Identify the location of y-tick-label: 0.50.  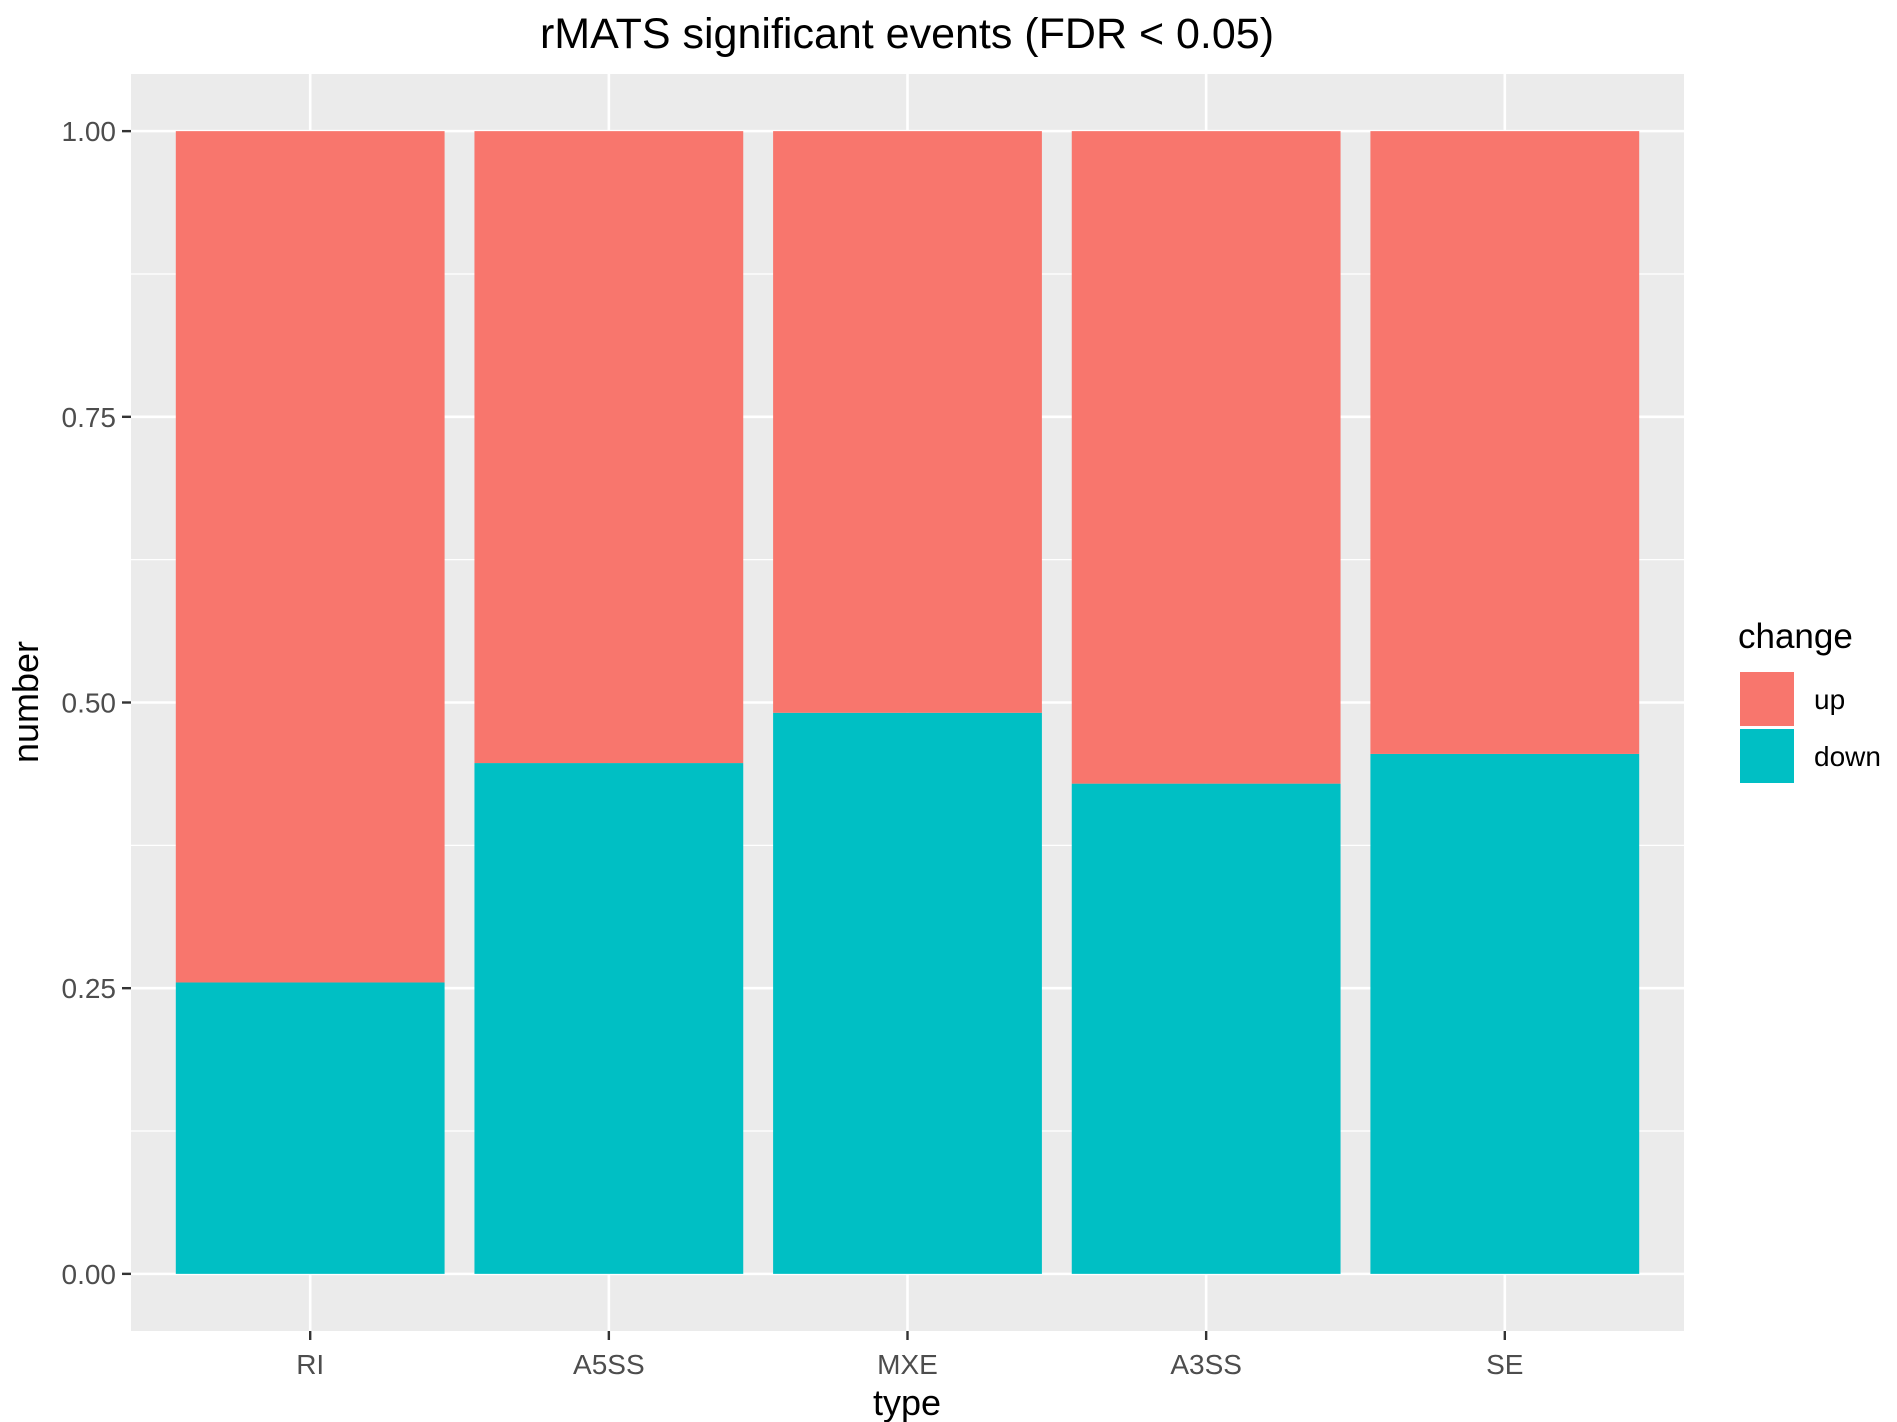
(89, 703).